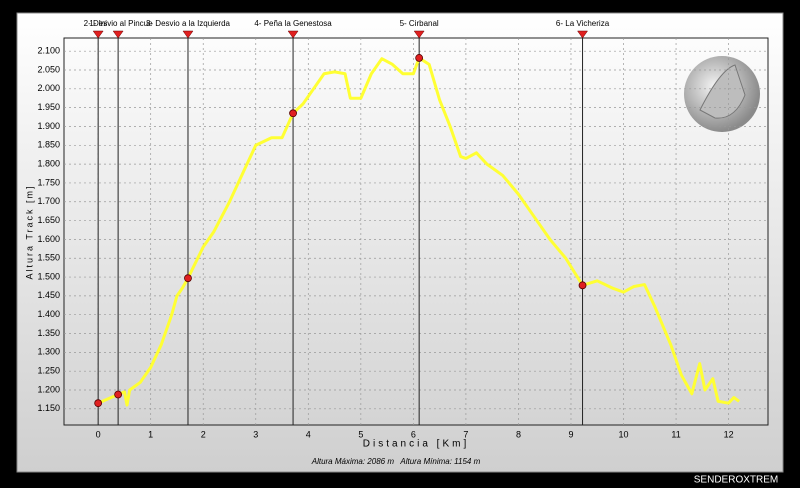 The height and width of the screenshot is (488, 800). What do you see at coordinates (583, 23) in the screenshot?
I see `waypoint-label: 6- La Vicheriza` at bounding box center [583, 23].